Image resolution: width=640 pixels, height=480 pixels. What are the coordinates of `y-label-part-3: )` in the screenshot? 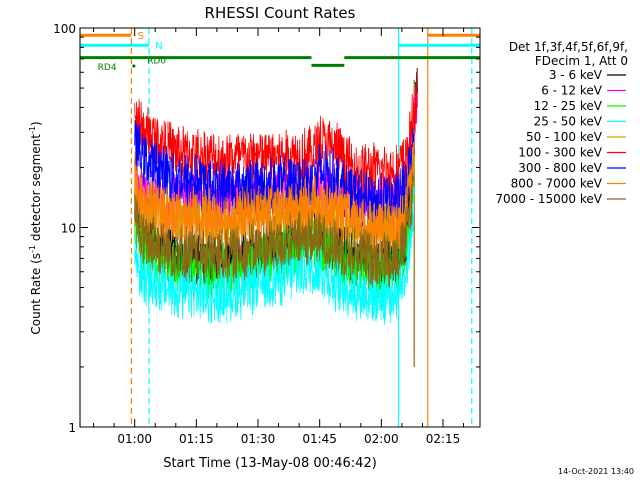 It's located at (36, 123).